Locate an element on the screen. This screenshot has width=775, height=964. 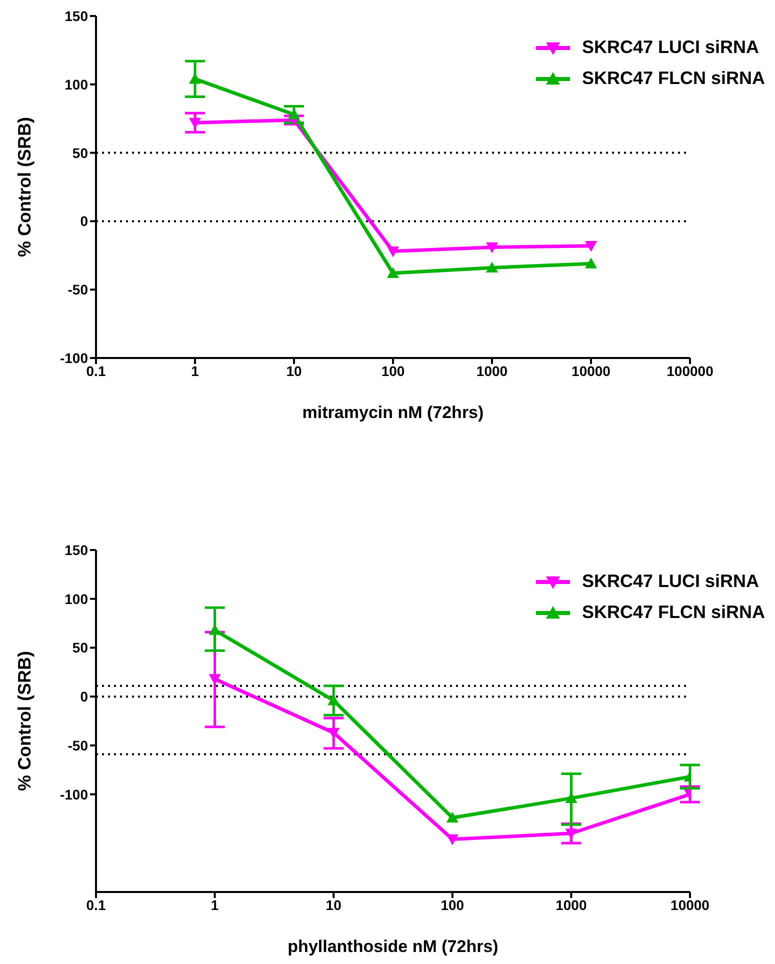
x-axis-title: mitramycin nM (72hrs) is located at coordinates (393, 412).